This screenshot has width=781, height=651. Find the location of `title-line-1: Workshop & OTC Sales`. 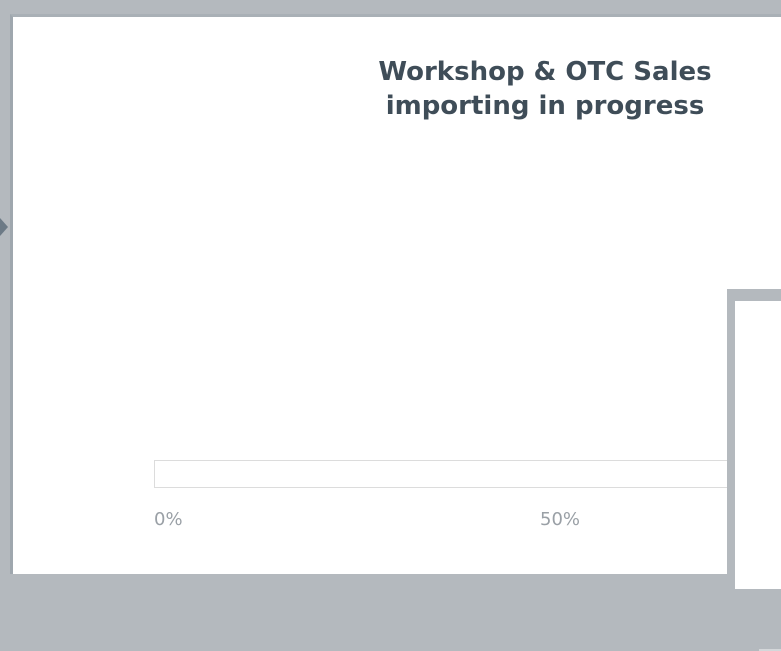

title-line-1: Workshop & OTC Sales is located at coordinates (545, 72).